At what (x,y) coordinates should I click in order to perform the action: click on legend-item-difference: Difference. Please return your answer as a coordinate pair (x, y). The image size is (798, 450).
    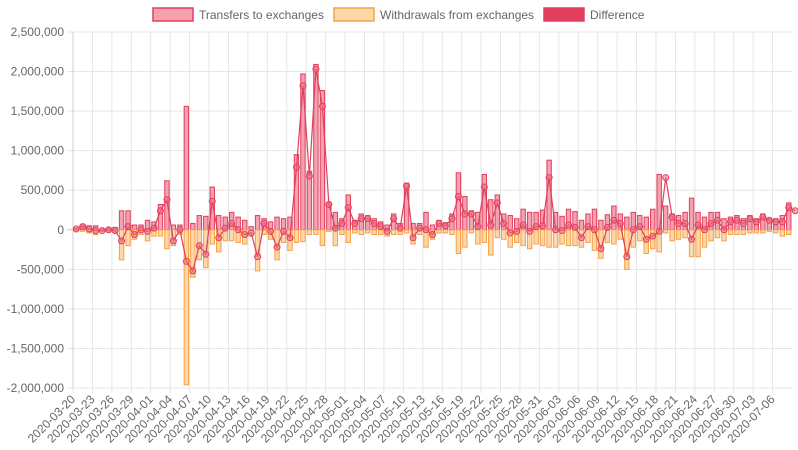
    Looking at the image, I should click on (594, 14).